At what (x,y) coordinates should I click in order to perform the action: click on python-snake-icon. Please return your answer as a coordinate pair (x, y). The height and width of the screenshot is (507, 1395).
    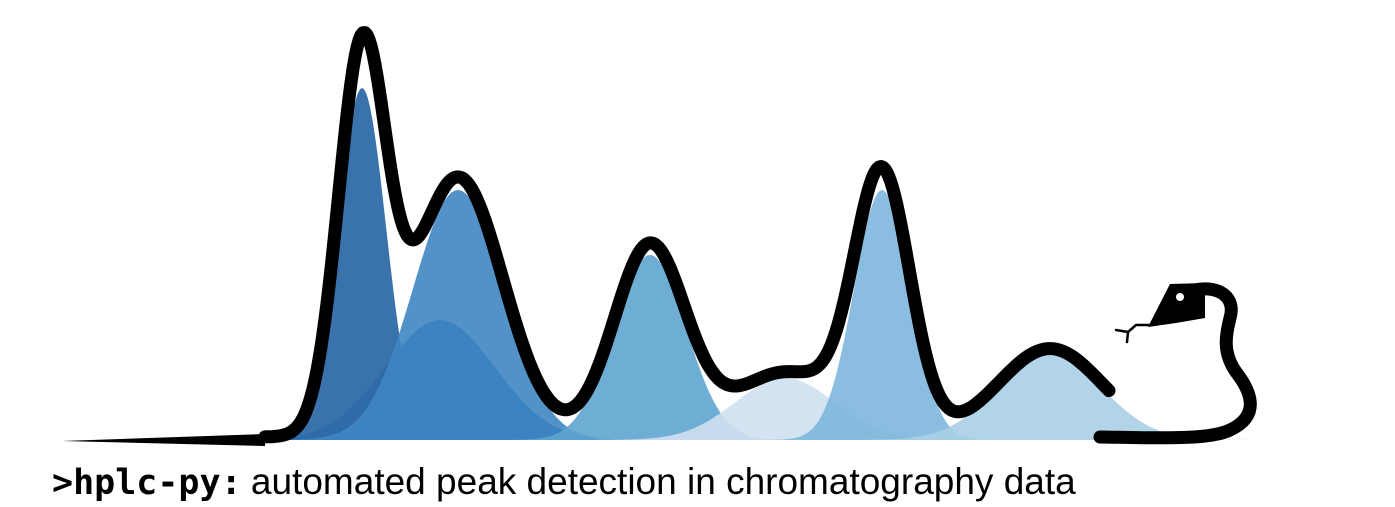
    Looking at the image, I should click on (1175, 363).